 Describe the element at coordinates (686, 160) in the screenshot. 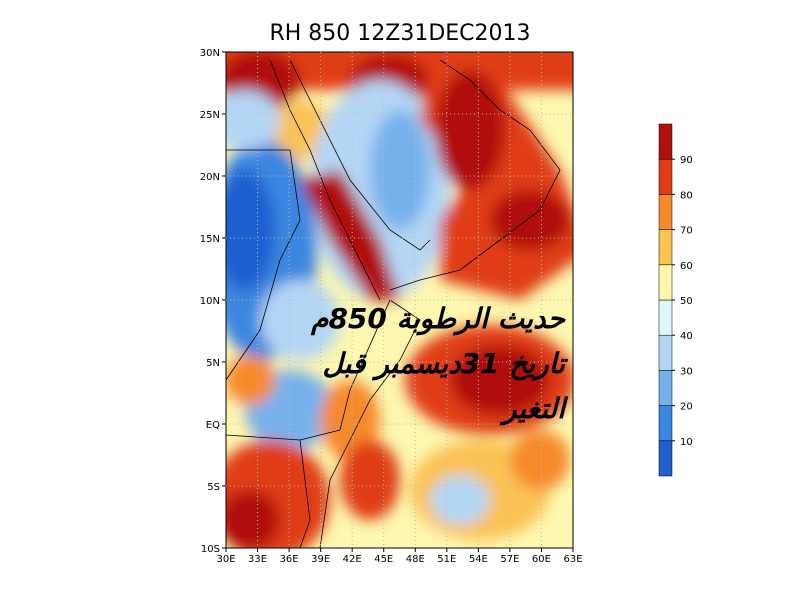

I see `colorbar-label: 90` at that location.